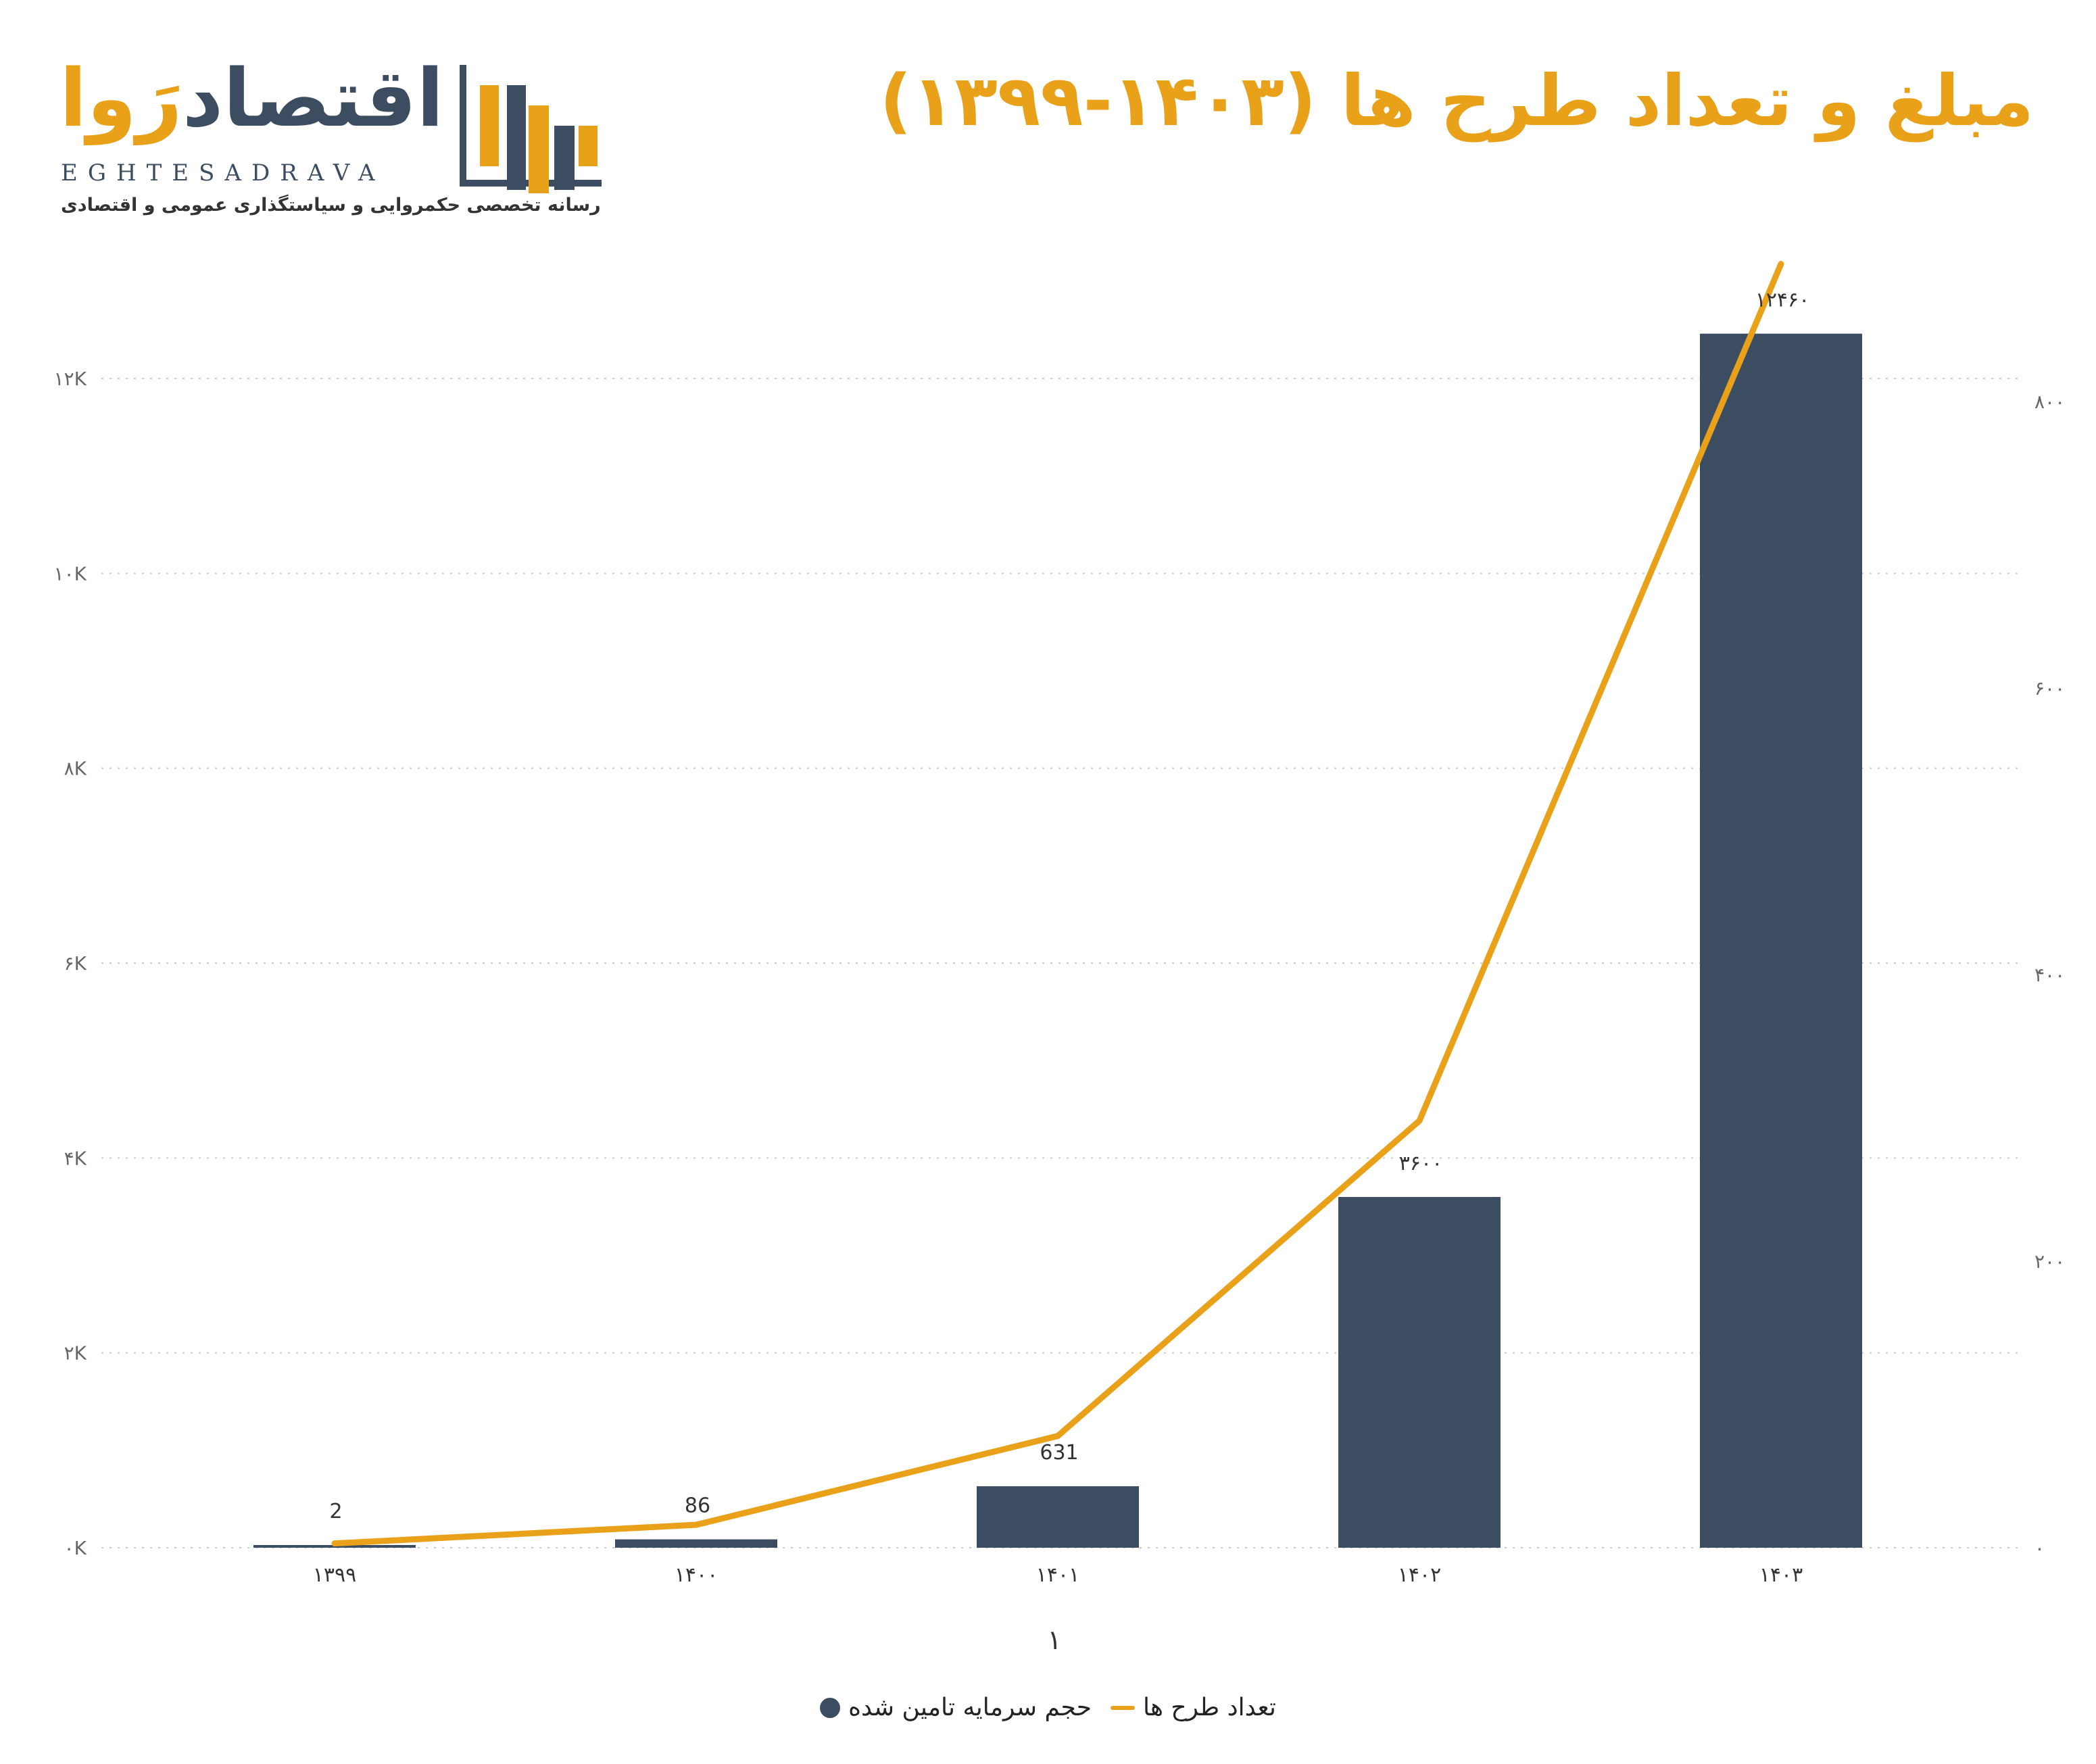  Describe the element at coordinates (335, 1511) in the screenshot. I see `bar-data-label: 2` at that location.